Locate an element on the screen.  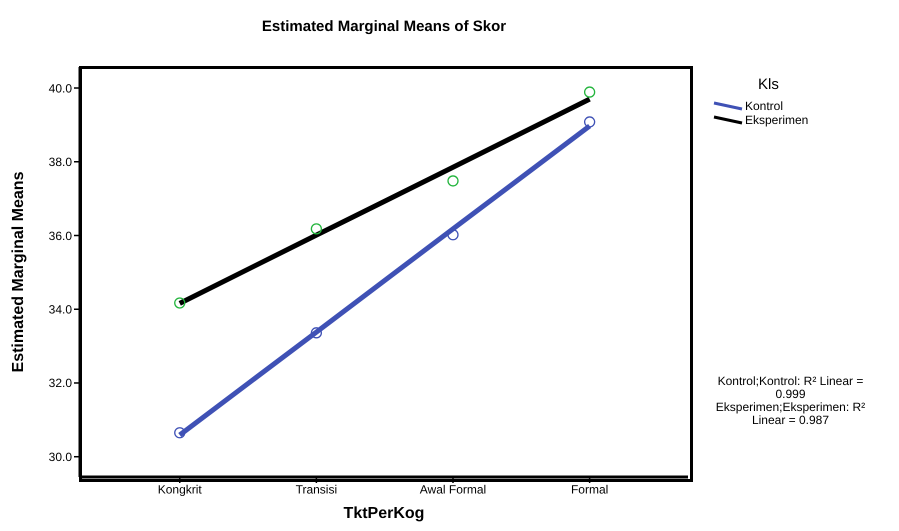
chart-title: Estimated Marginal Means of Skor is located at coordinates (384, 26).